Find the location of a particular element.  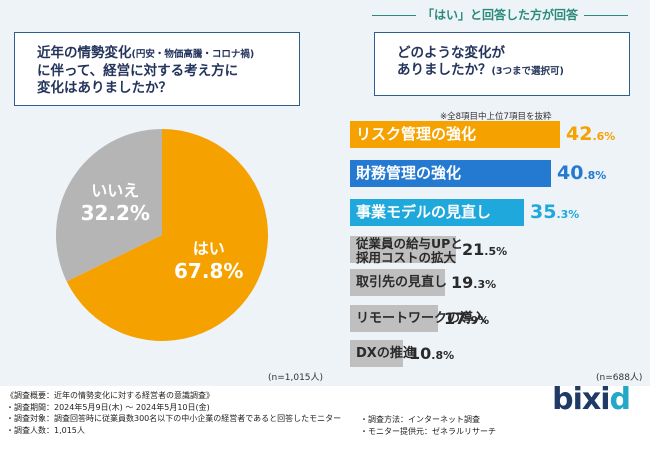

bar-label-line: リモートワークの導入 is located at coordinates (421, 318).